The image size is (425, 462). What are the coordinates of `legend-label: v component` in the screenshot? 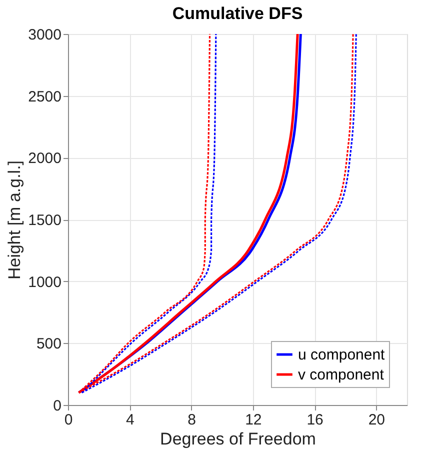 It's located at (341, 375).